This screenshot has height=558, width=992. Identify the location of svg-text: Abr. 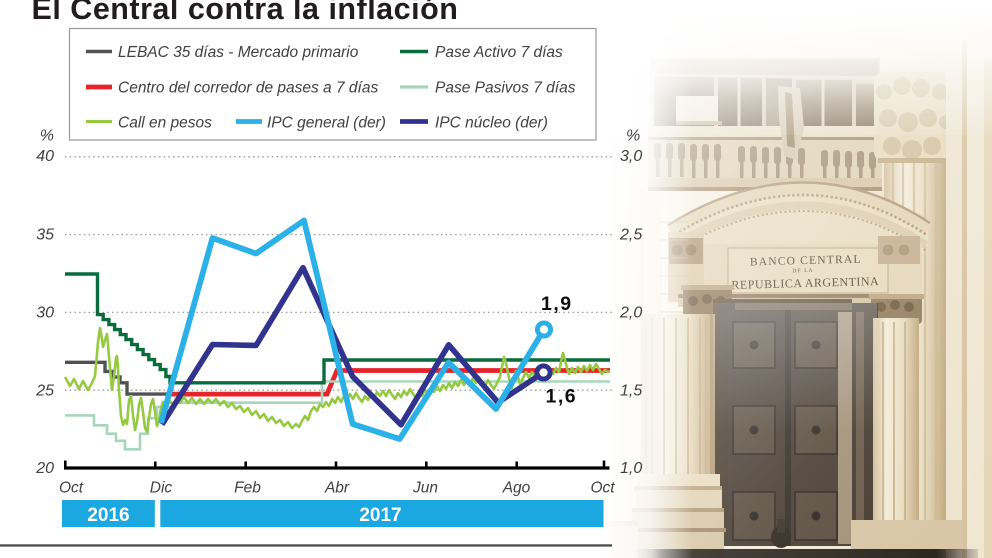
(337, 488).